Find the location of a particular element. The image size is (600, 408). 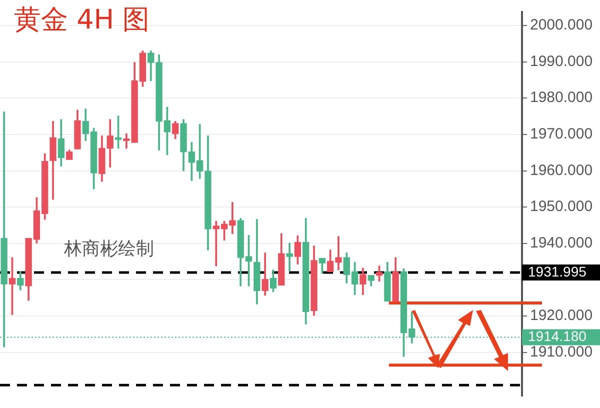

chart-title: 黄金 4H 图 is located at coordinates (82, 20).